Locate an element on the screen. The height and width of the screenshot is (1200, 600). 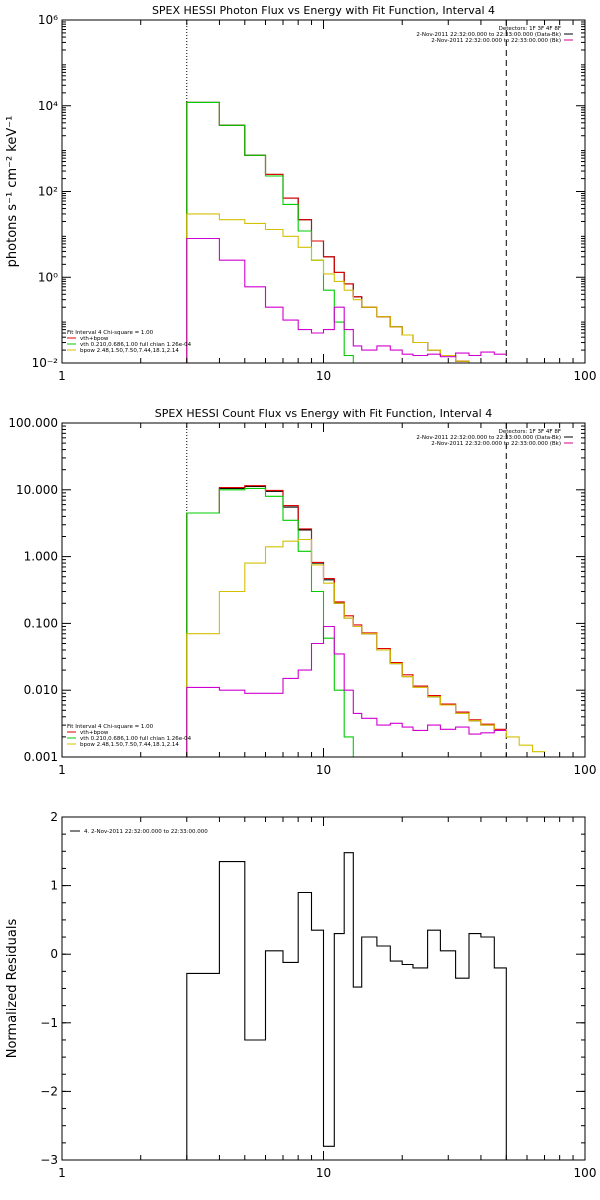
y-tick-label: 1 is located at coordinates (54, 886).